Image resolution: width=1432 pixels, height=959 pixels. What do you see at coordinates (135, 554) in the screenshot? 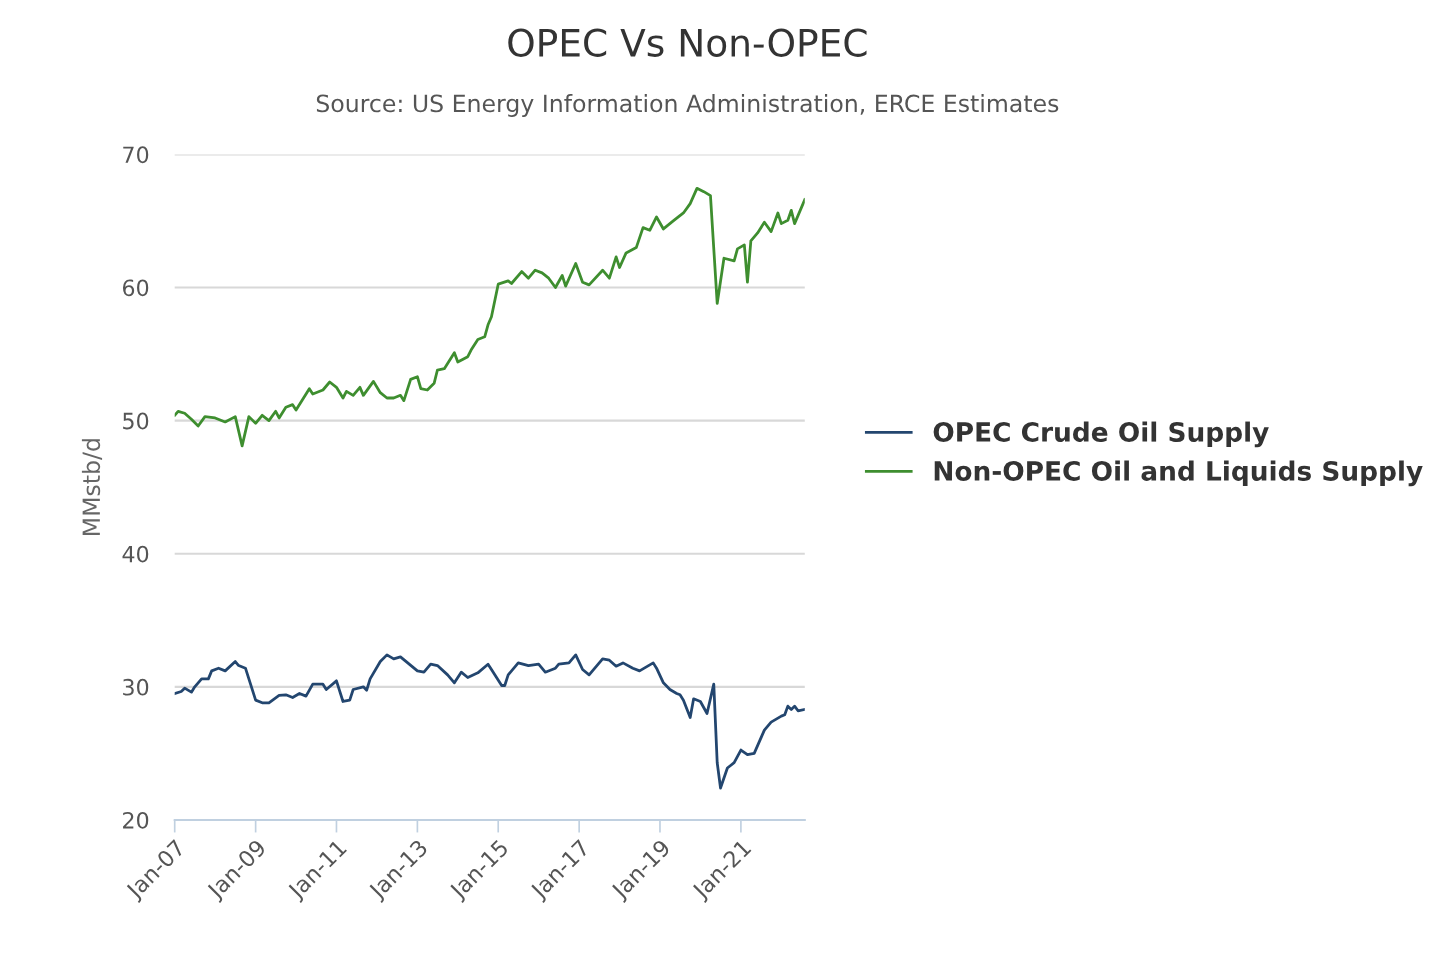
I see `y-tick-label: 40` at bounding box center [135, 554].